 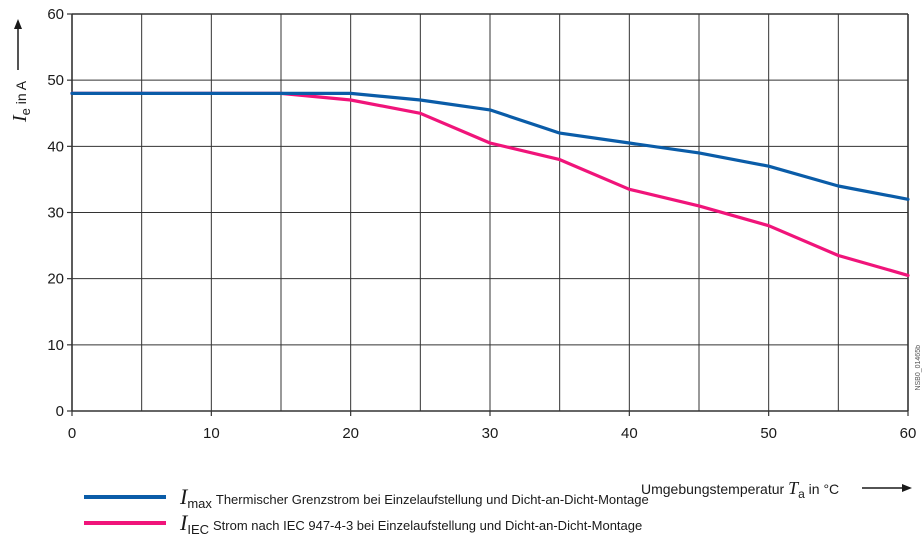 I want to click on y-tick-label: 30, so click(x=55, y=213).